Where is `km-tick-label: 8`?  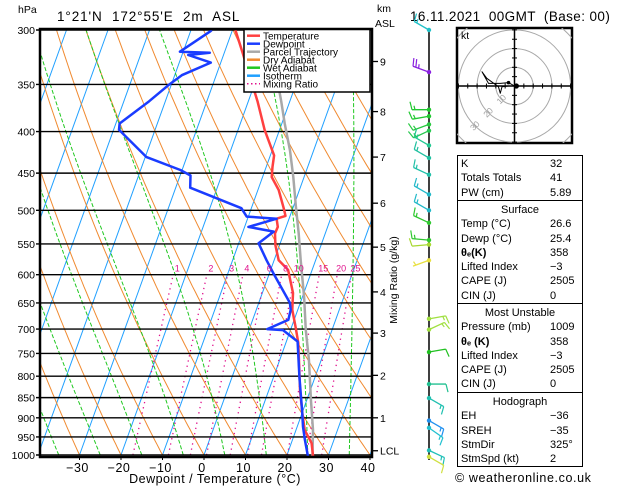 km-tick-label: 8 is located at coordinates (383, 113).